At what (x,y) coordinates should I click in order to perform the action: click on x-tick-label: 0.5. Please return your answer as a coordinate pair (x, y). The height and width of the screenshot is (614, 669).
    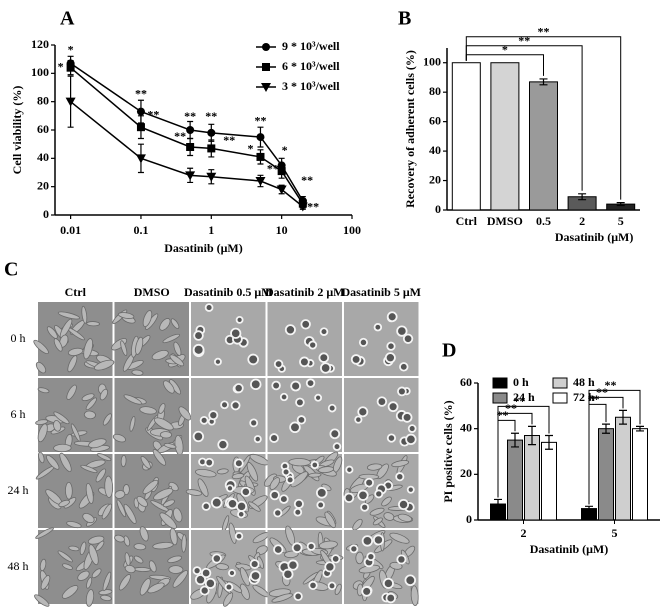
    Looking at the image, I should click on (543, 221).